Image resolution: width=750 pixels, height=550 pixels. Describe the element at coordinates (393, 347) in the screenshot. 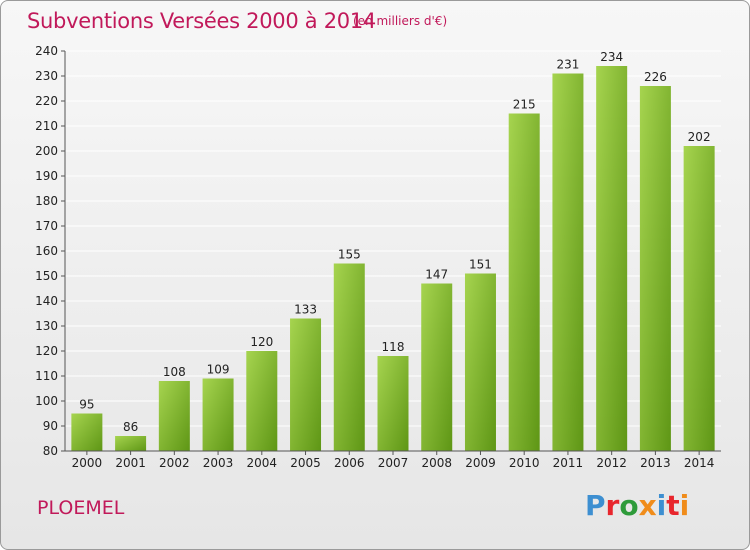

I see `bar-value-label: 118` at that location.